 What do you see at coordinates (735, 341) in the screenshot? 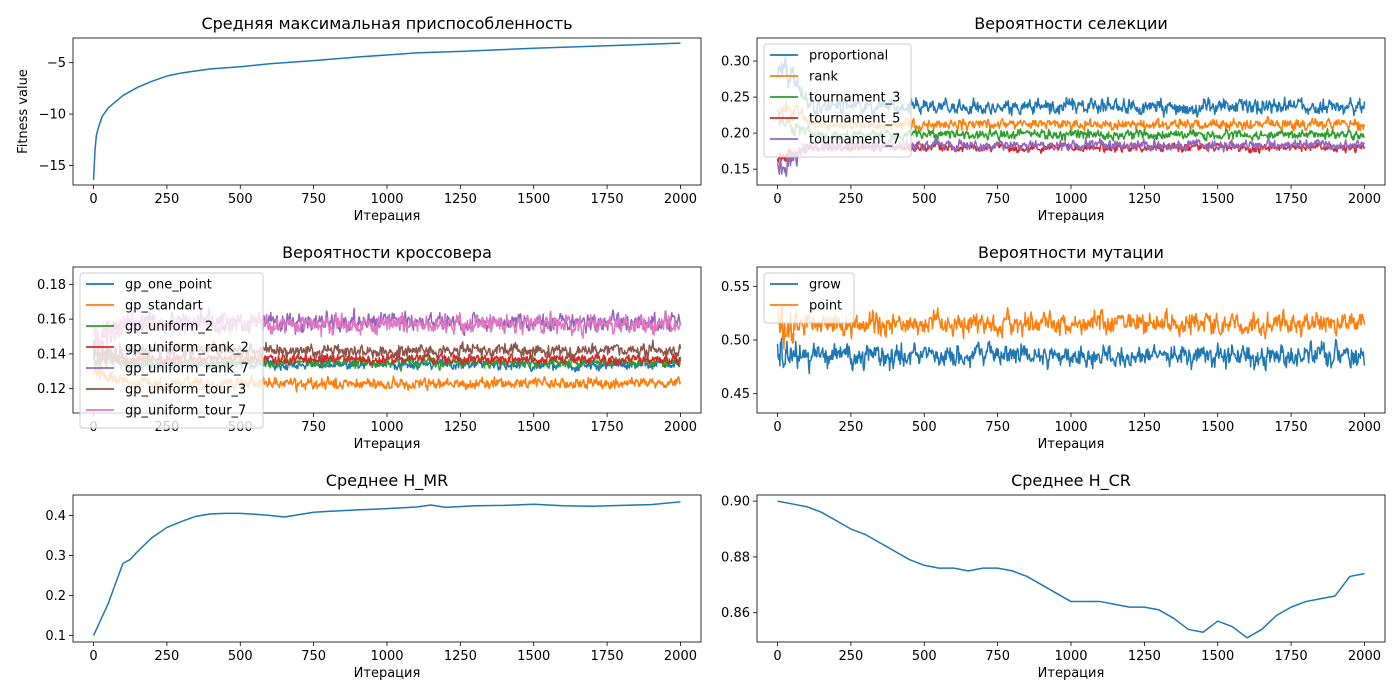
I see `y-tick-label: 0.50` at bounding box center [735, 341].